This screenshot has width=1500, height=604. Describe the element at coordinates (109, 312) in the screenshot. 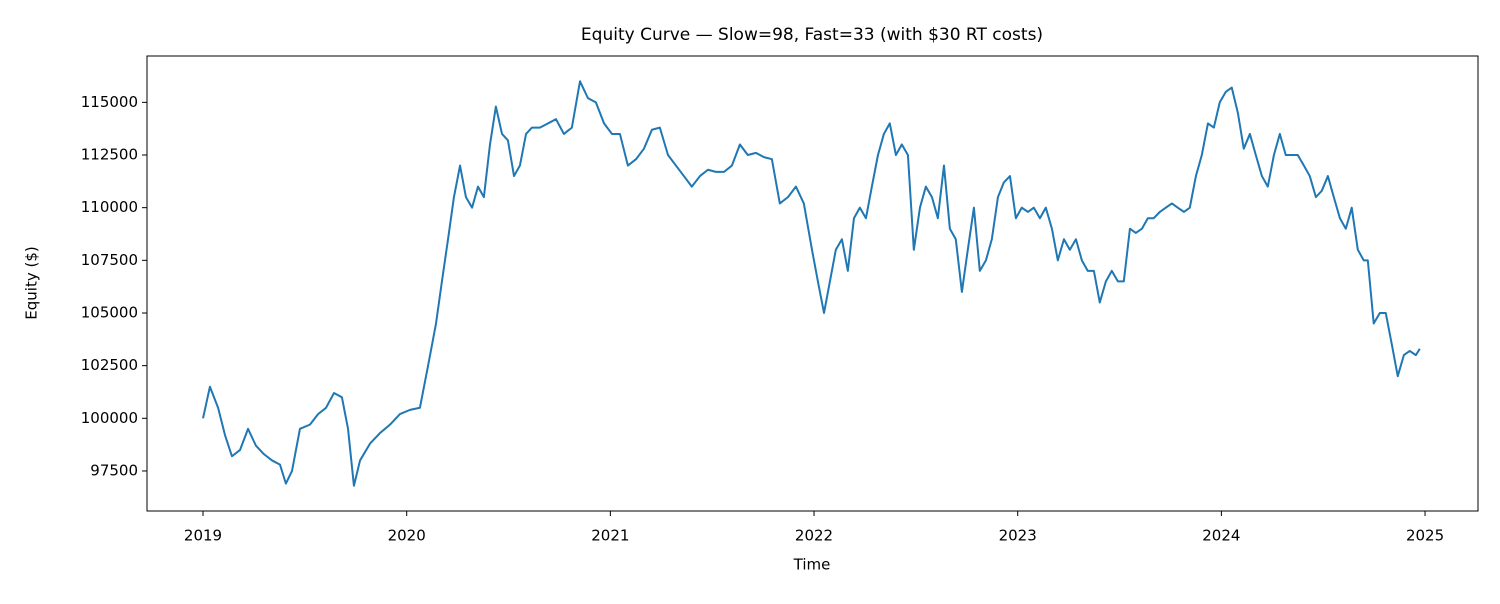

I see `y-tick-label: 105000` at that location.